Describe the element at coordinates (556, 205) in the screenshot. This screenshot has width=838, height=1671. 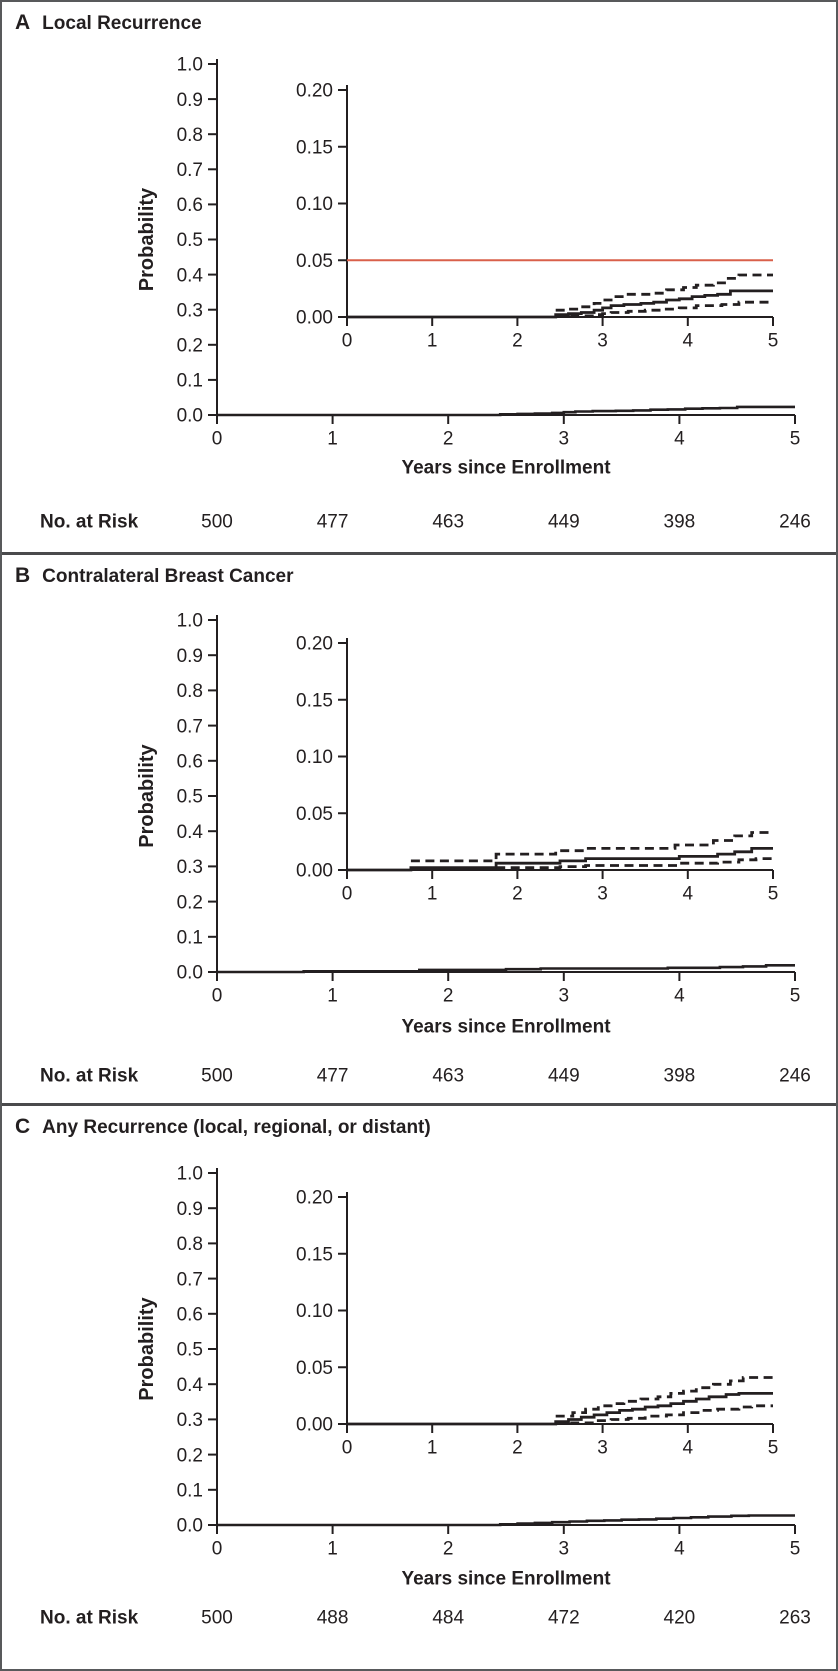
I see `inset-axes` at that location.